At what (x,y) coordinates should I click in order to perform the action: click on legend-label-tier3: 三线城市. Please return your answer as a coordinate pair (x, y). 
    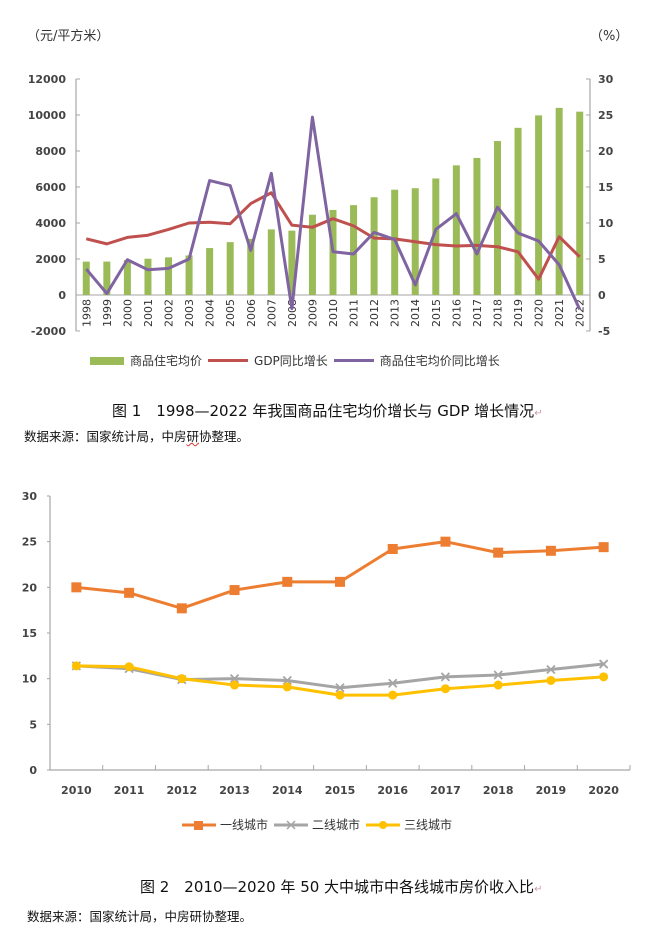
    Looking at the image, I should click on (428, 825).